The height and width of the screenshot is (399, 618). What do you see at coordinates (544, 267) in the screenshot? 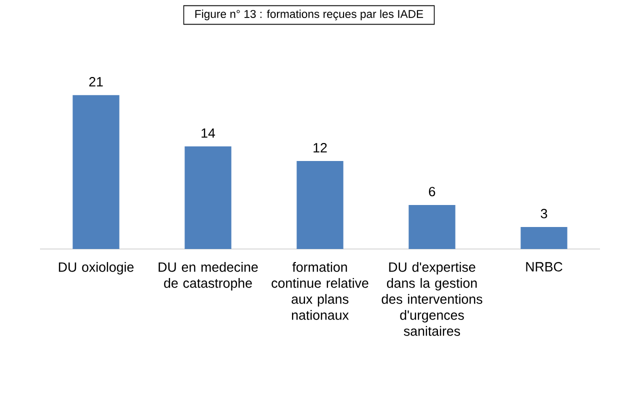
I see `x-tick-label: NRBC` at bounding box center [544, 267].